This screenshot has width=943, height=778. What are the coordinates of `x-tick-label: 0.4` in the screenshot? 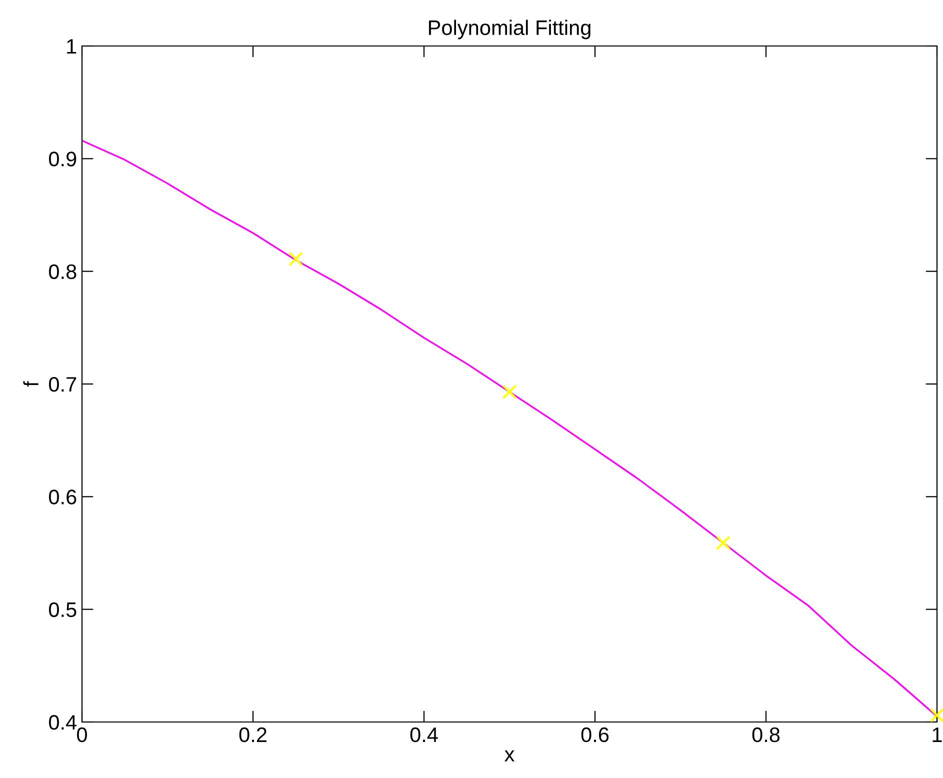 It's located at (424, 734).